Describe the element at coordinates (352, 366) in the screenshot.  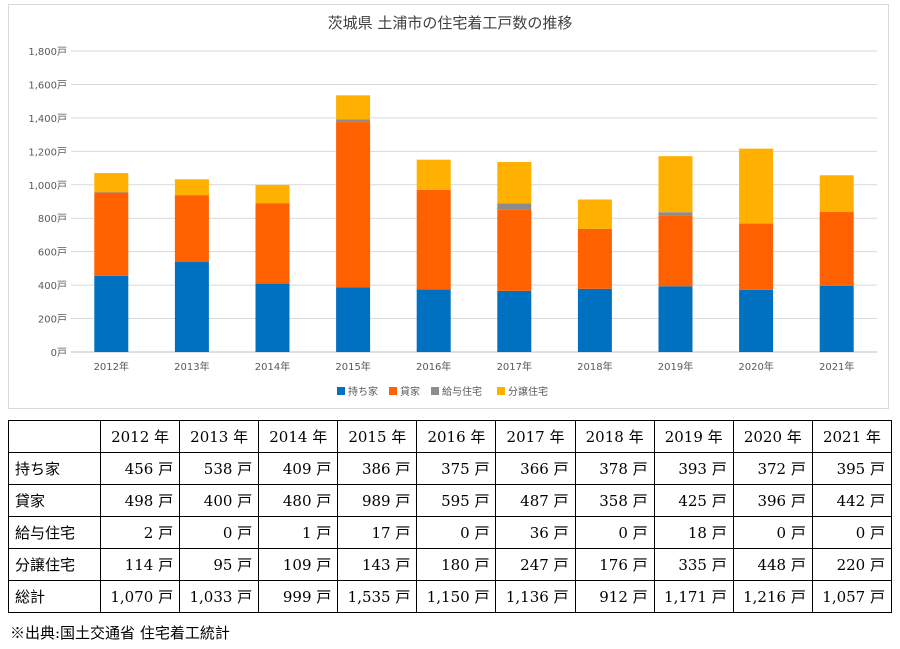
I see `x-tick-label: 2015年` at that location.